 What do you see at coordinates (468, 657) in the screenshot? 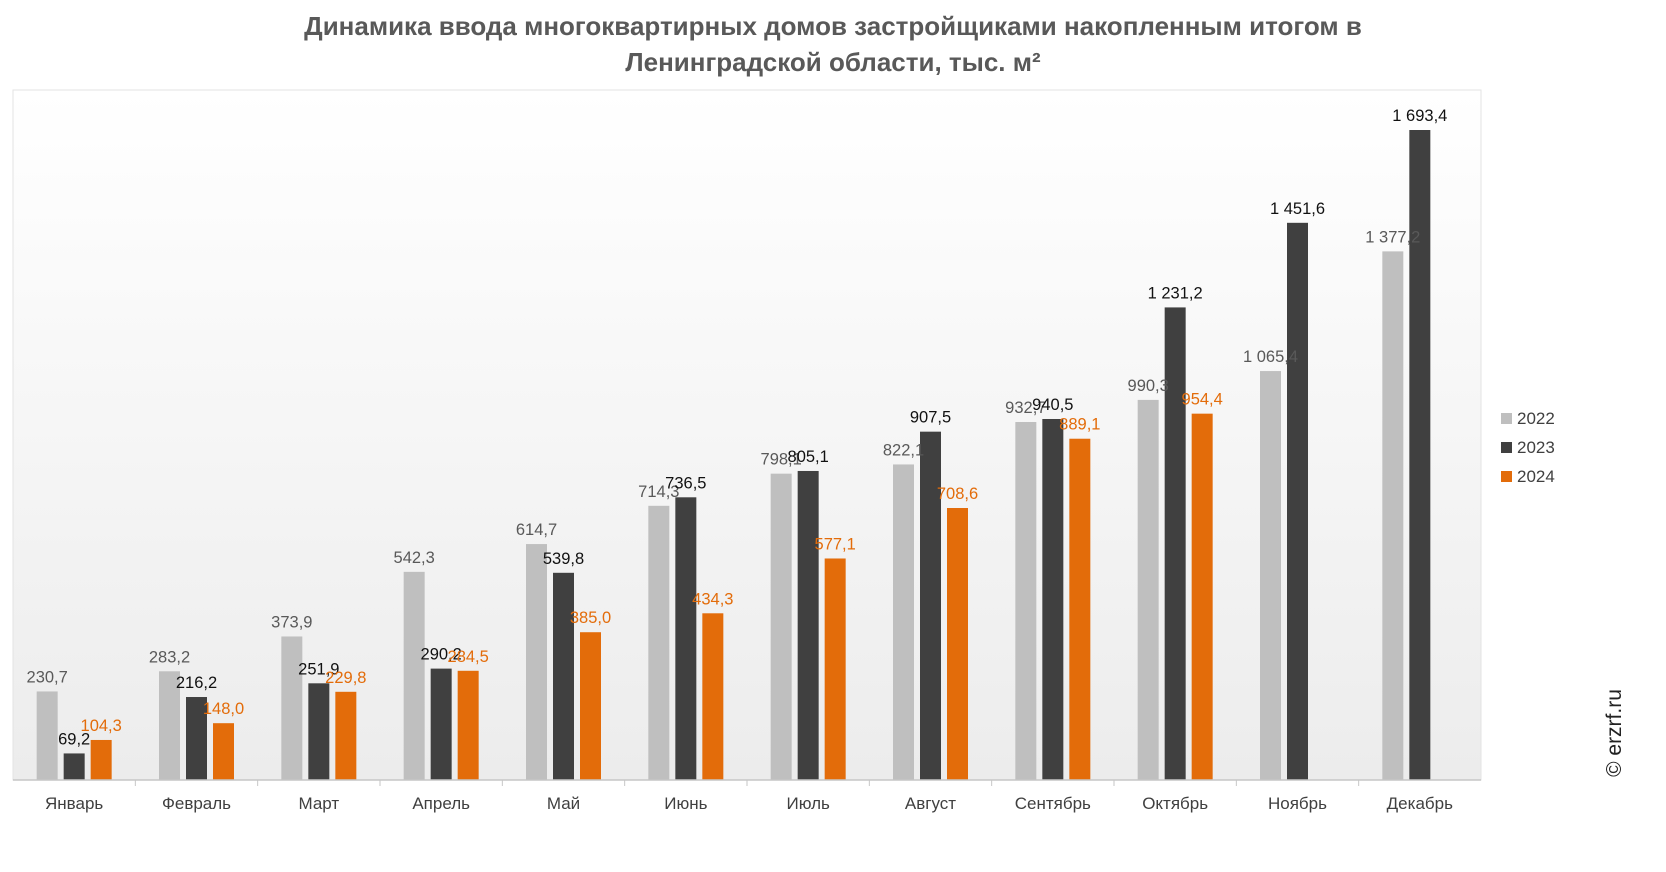
I see `data-label-2024-4: 284,5` at bounding box center [468, 657].